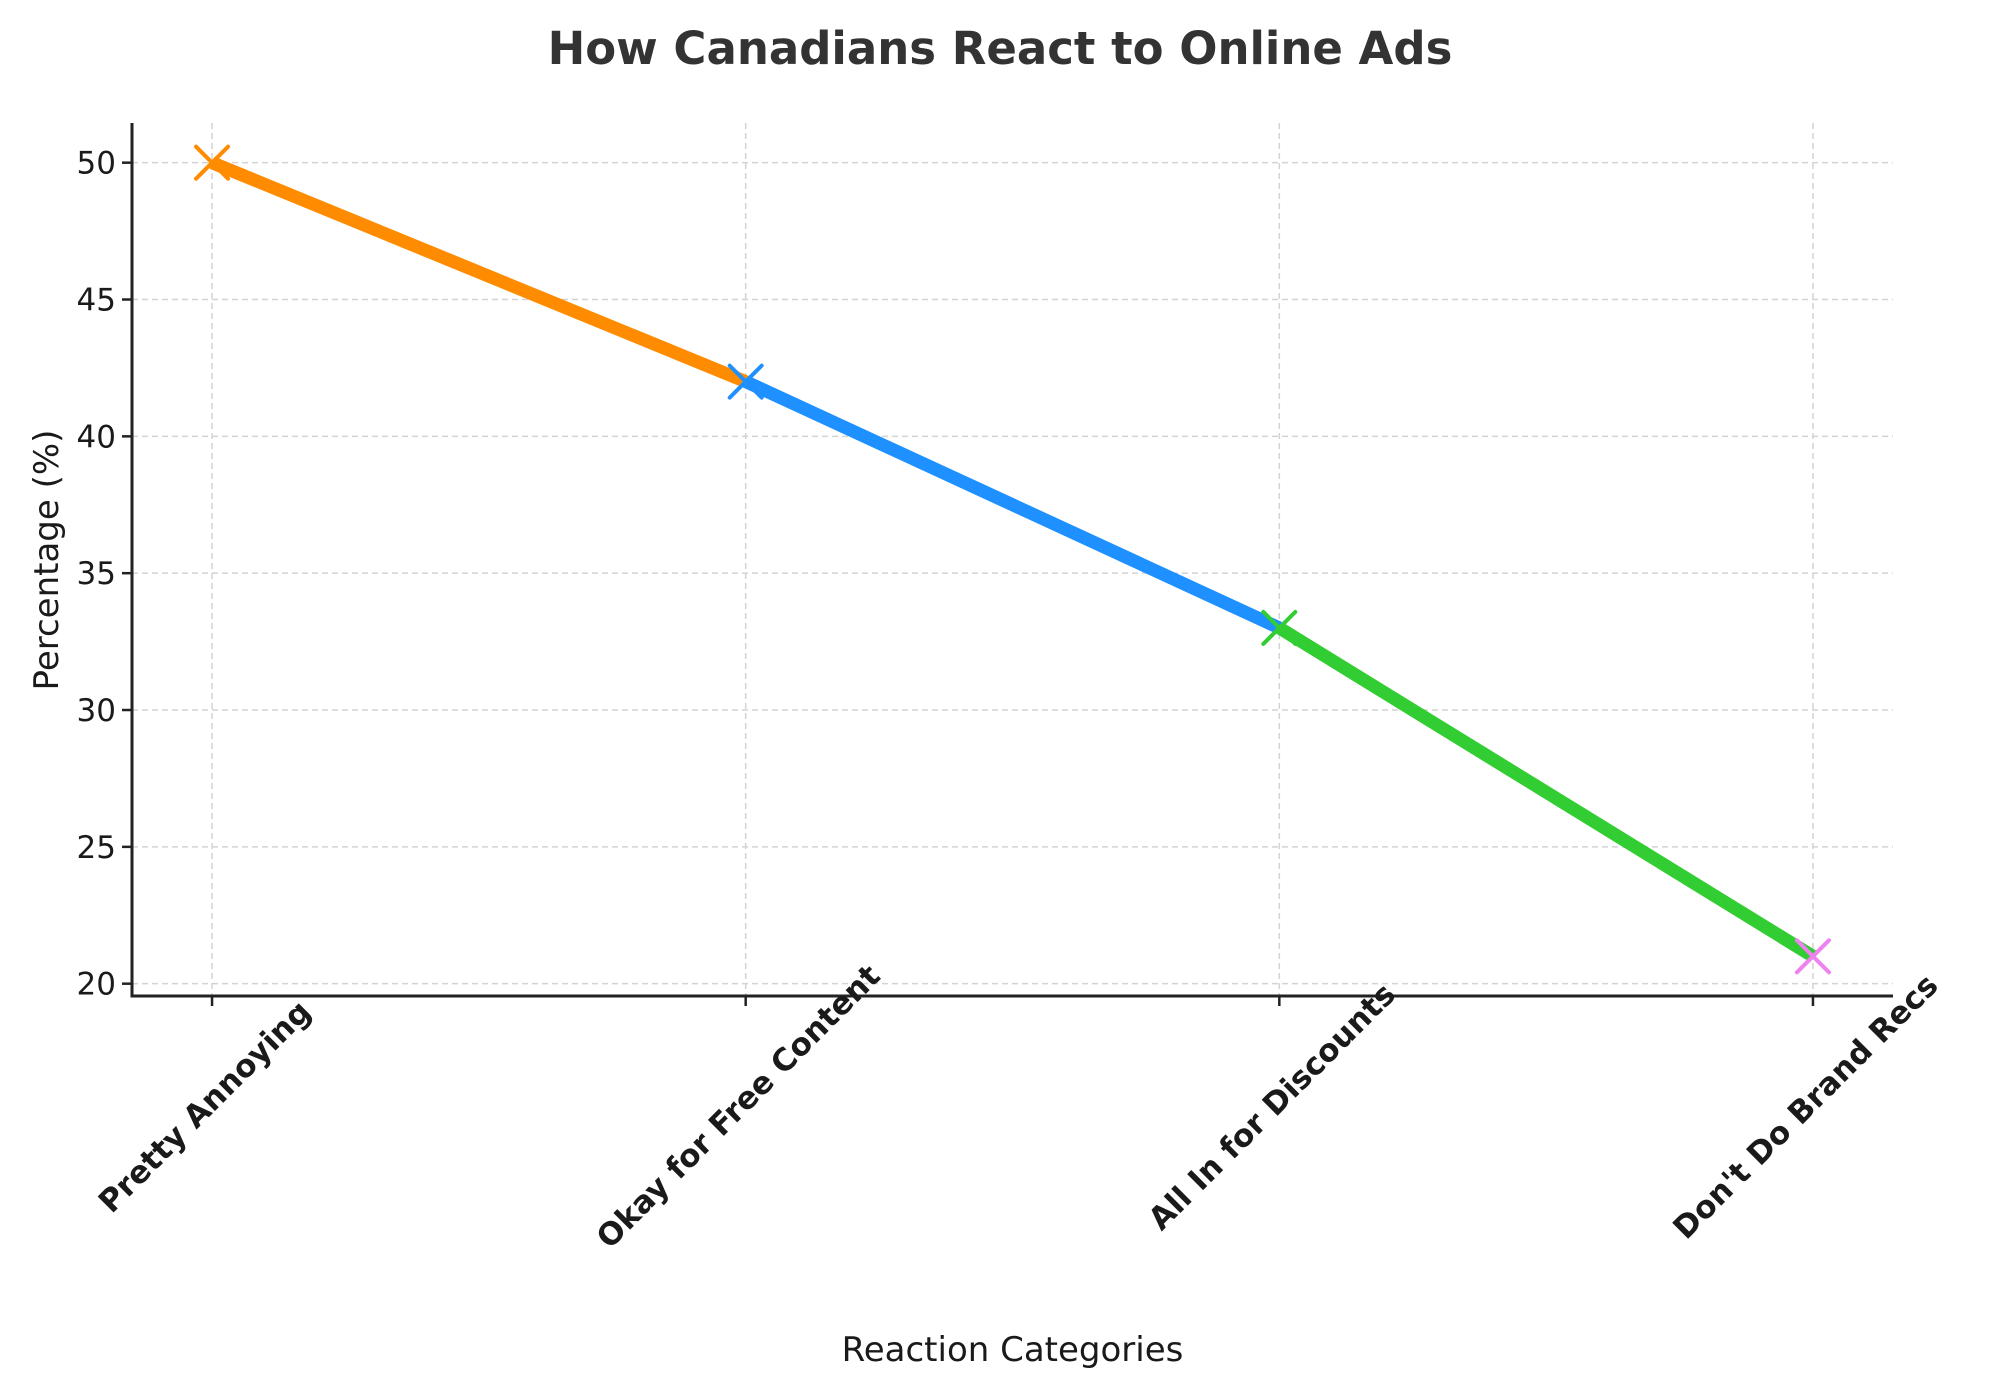 Image resolution: width=2000 pixels, height=1400 pixels. I want to click on x-tick-label: Pretty Annoying, so click(205, 1107).